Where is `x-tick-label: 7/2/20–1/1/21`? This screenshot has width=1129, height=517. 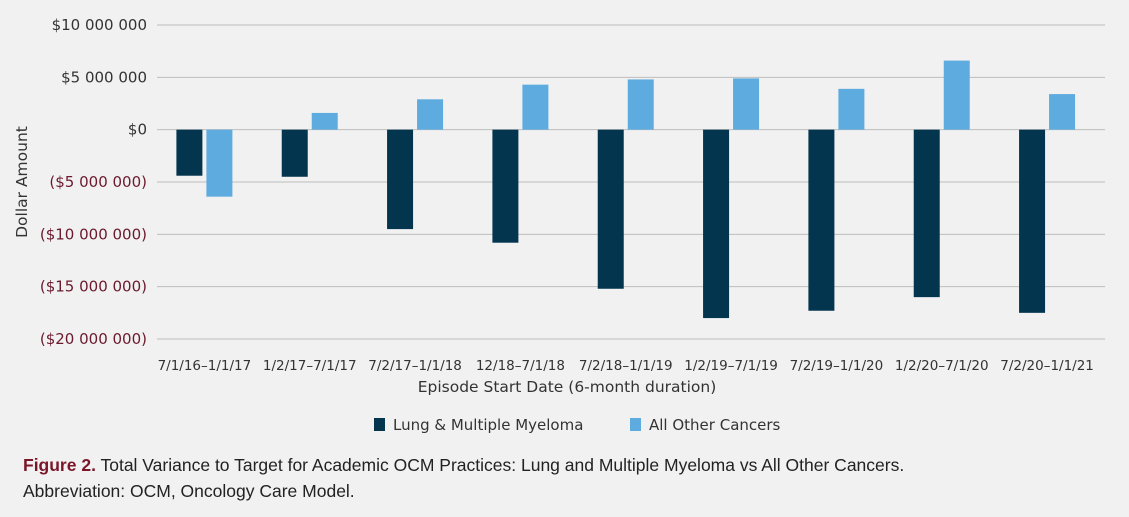
x-tick-label: 7/2/20–1/1/21 is located at coordinates (1047, 366).